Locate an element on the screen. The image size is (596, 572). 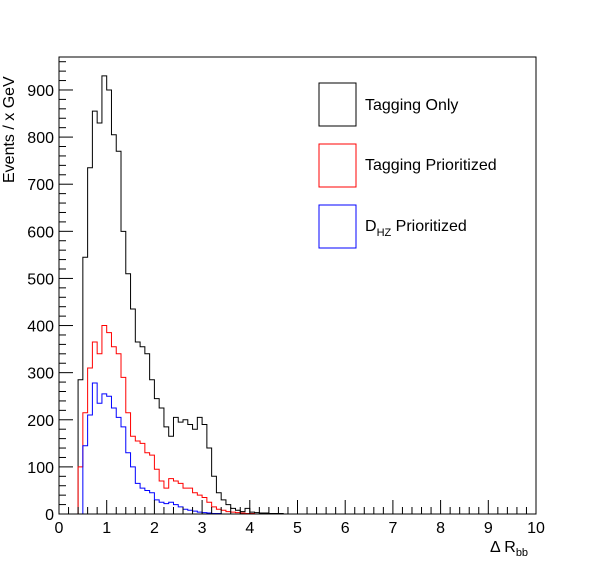
legend-label-dhz-main: D is located at coordinates (371, 226).